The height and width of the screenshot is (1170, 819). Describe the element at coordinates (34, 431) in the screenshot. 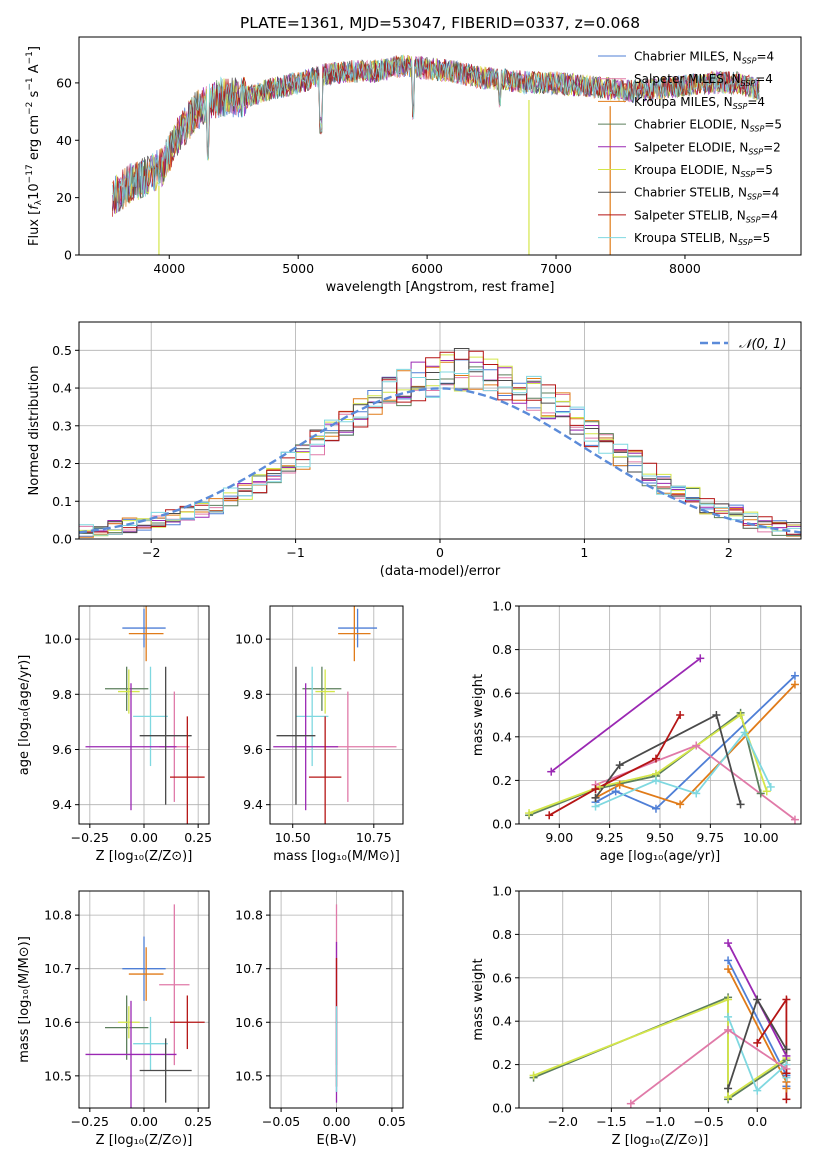

I see `y-axis-label: Normed distribution` at that location.